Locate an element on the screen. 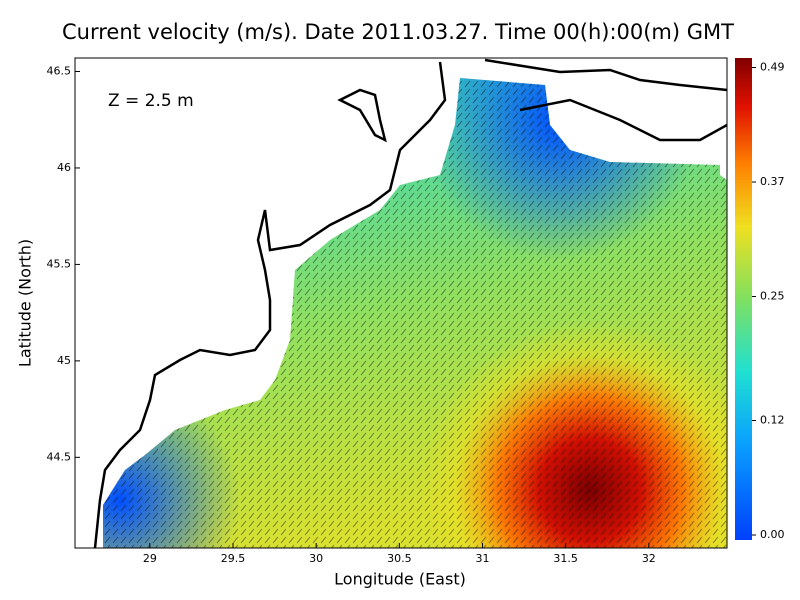 Image resolution: width=800 pixels, height=600 pixels. x-tick-label: 32 is located at coordinates (649, 558).